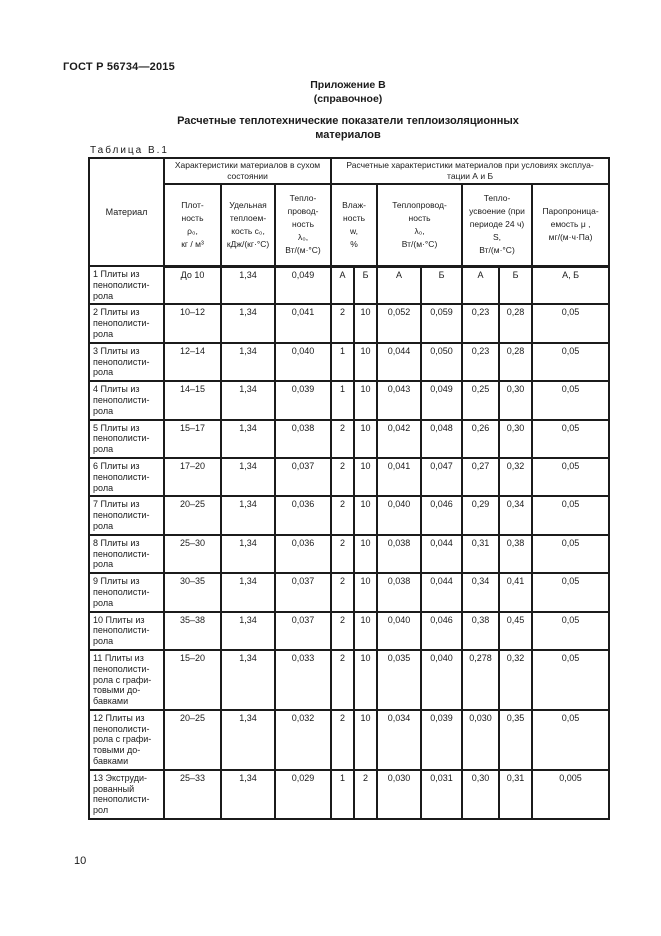 This screenshot has width=661, height=936. I want to click on appendix-line1: Приложение В, so click(348, 85).